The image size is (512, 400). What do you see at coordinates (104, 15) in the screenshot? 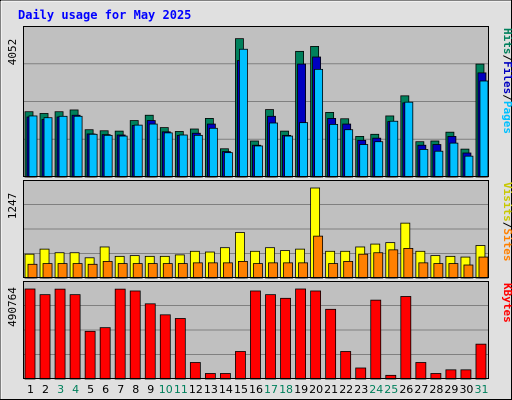
I see `chart-title: Daily usage for May 2025` at bounding box center [104, 15].